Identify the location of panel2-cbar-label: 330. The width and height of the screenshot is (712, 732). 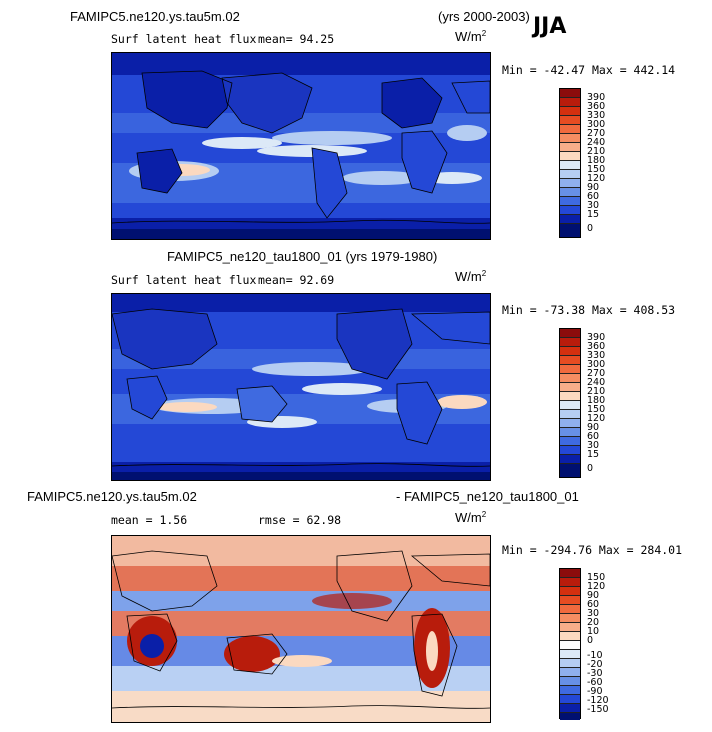
(596, 355).